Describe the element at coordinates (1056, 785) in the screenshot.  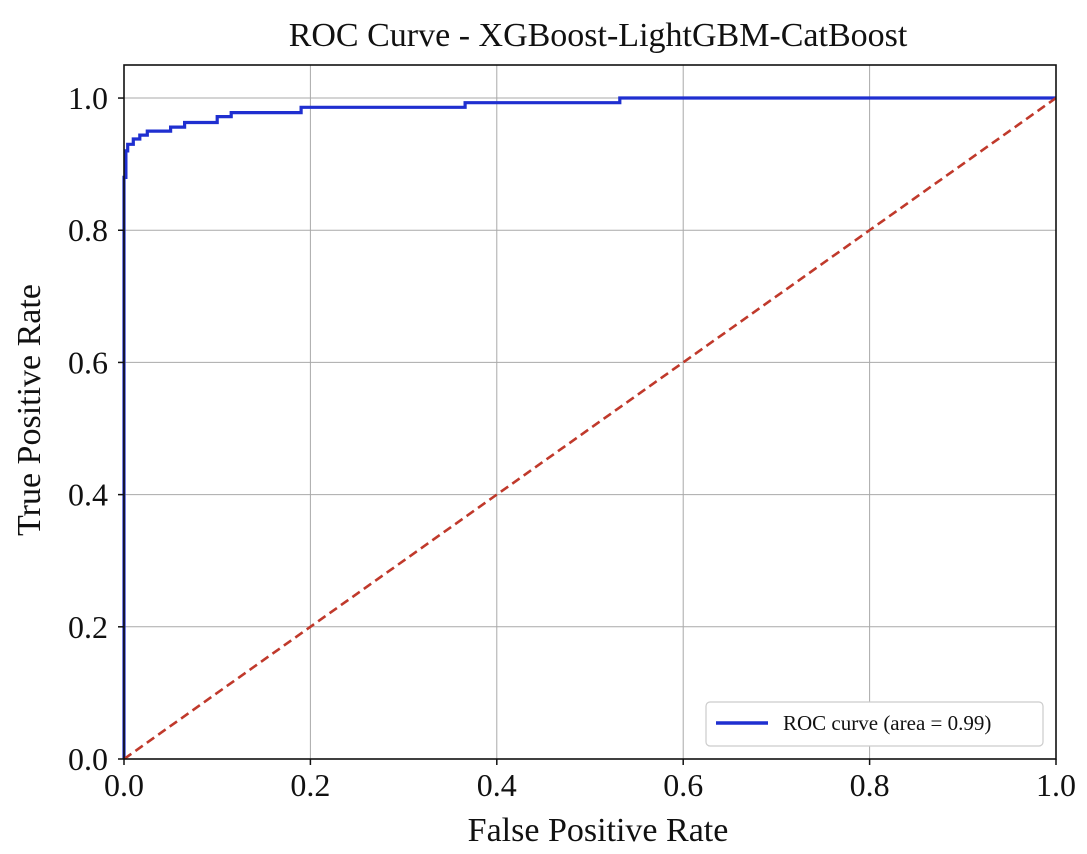
I see `x-tick-label: 1.0` at that location.